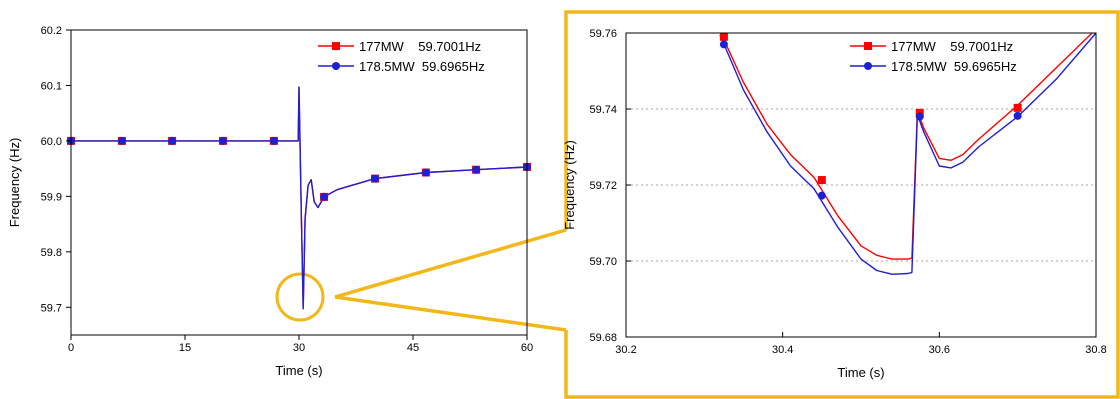  Describe the element at coordinates (527, 348) in the screenshot. I see `x-tick-label: 60` at that location.